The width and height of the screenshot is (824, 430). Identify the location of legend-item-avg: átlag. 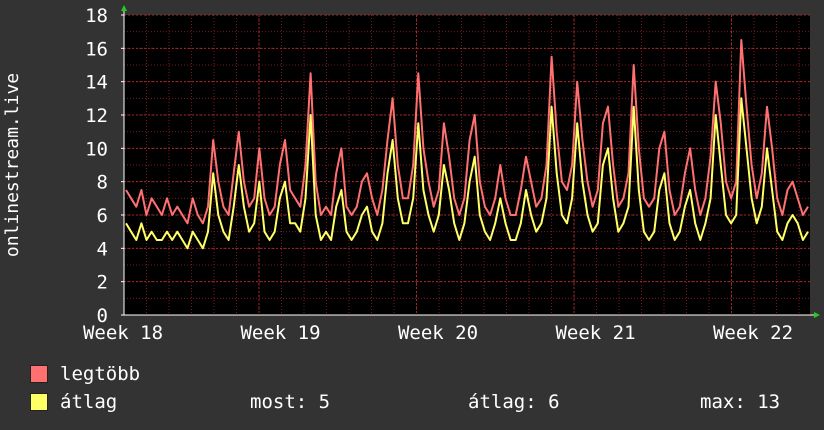
(73, 402).